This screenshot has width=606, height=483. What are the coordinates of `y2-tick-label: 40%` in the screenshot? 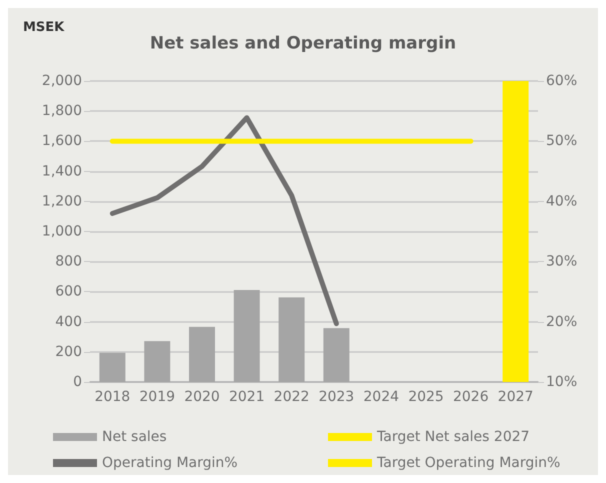 It's located at (562, 201).